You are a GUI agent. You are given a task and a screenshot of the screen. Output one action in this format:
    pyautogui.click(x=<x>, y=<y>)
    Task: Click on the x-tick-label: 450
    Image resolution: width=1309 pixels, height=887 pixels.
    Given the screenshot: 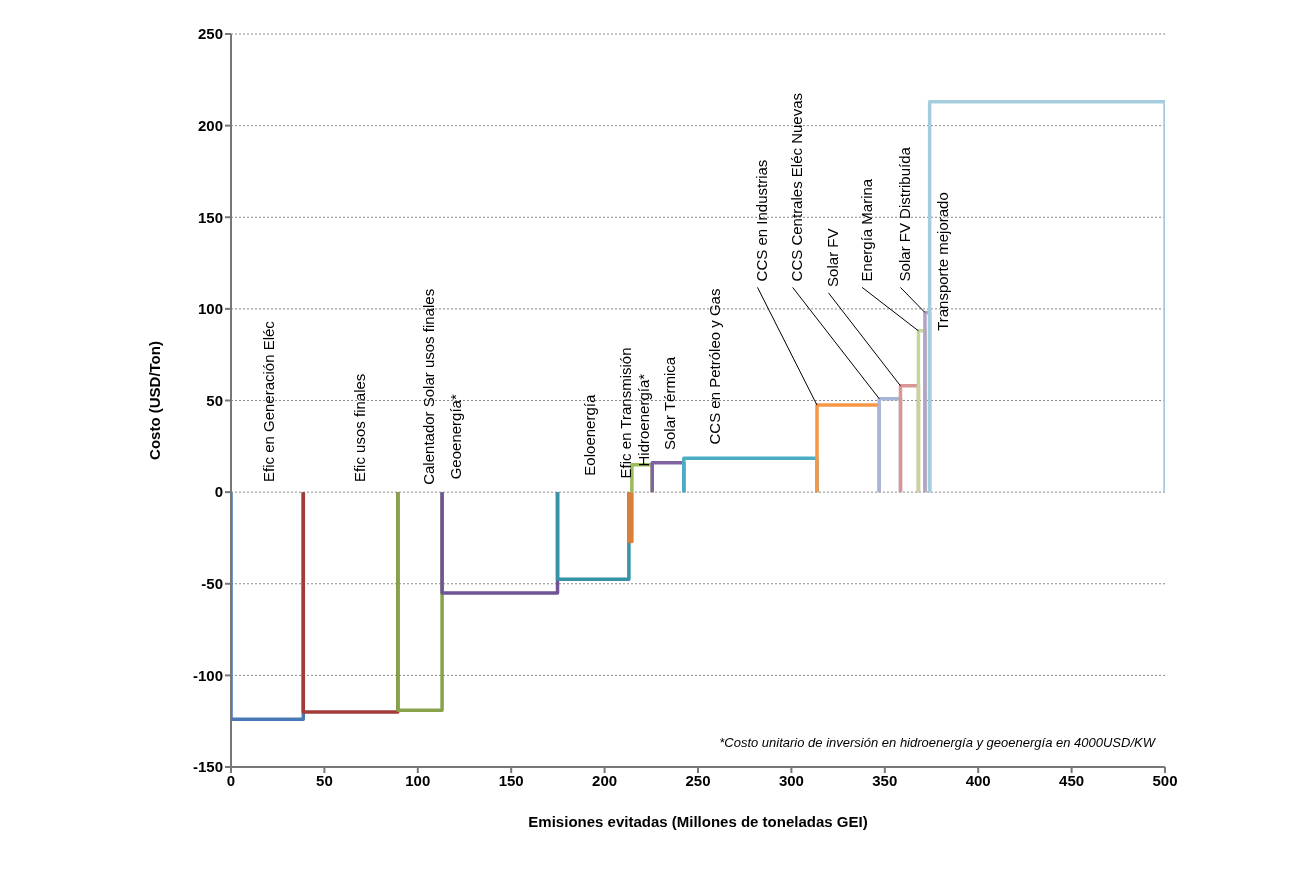 What is the action you would take?
    pyautogui.click(x=1072, y=780)
    